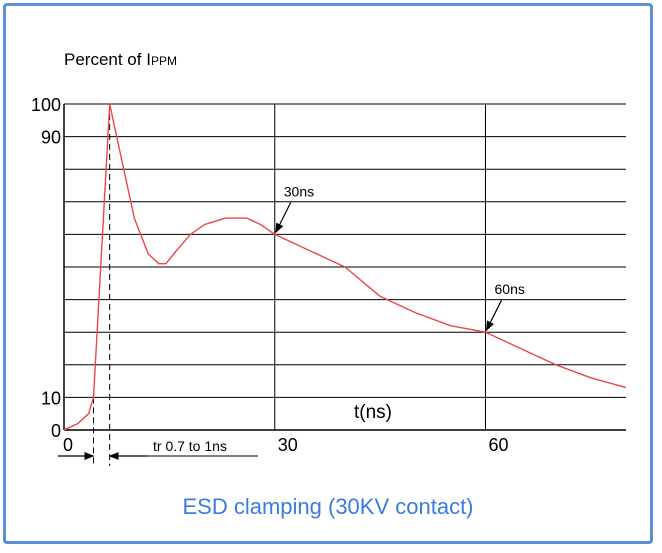  Describe the element at coordinates (373, 412) in the screenshot. I see `x-axis-title: t(ns)` at that location.